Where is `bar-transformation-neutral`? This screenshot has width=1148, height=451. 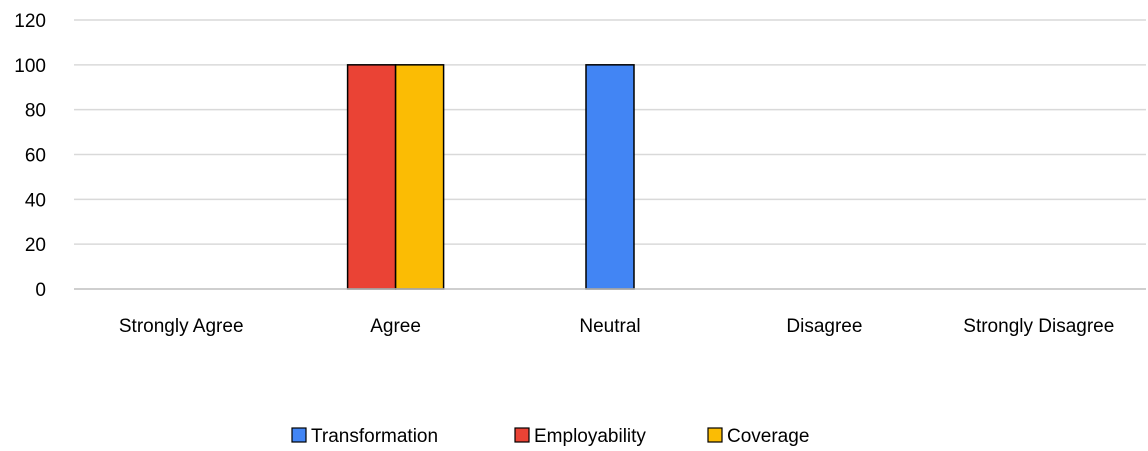 bar-transformation-neutral is located at coordinates (610, 177).